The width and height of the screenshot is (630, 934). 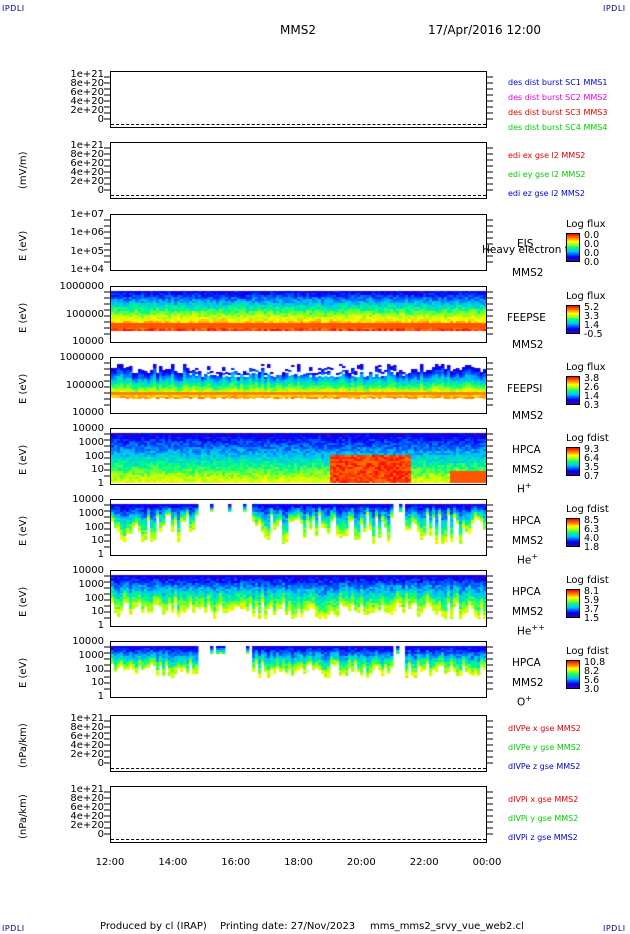 What do you see at coordinates (13, 928) in the screenshot?
I see `corner-label-bl: IPDLI` at bounding box center [13, 928].